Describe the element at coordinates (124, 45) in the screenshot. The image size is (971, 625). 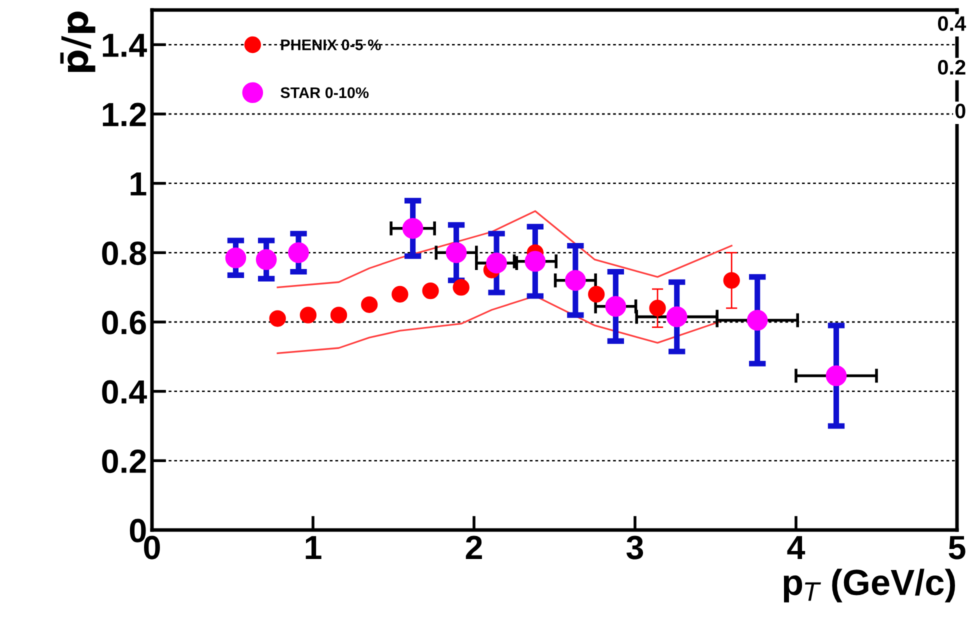
I see `y-tick-label: 1.4` at that location.